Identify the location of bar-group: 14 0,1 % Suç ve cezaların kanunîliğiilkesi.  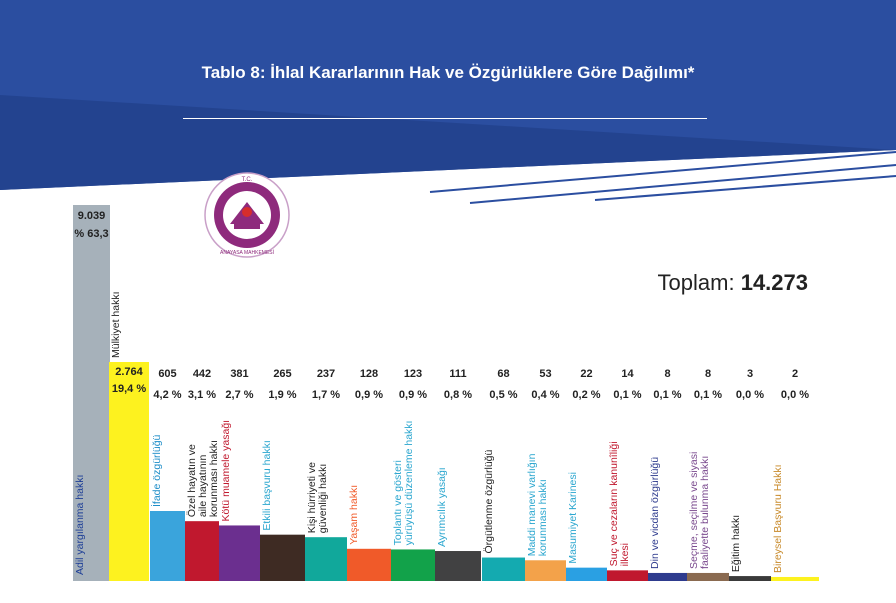
(627, 474).